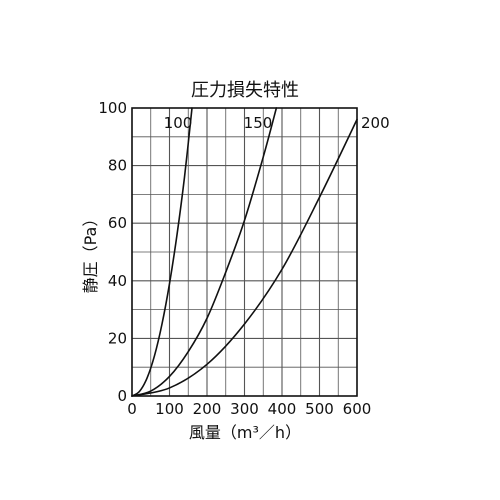 The width and height of the screenshot is (500, 500). Describe the element at coordinates (122, 396) in the screenshot. I see `y-tick-label: 0` at that location.